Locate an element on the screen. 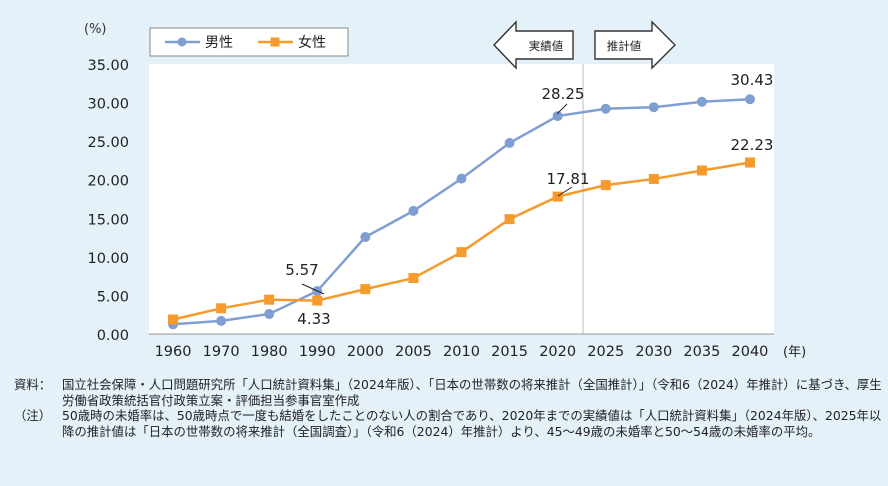 Image resolution: width=888 pixels, height=486 pixels. x-tick-label: 2010 is located at coordinates (461, 352).